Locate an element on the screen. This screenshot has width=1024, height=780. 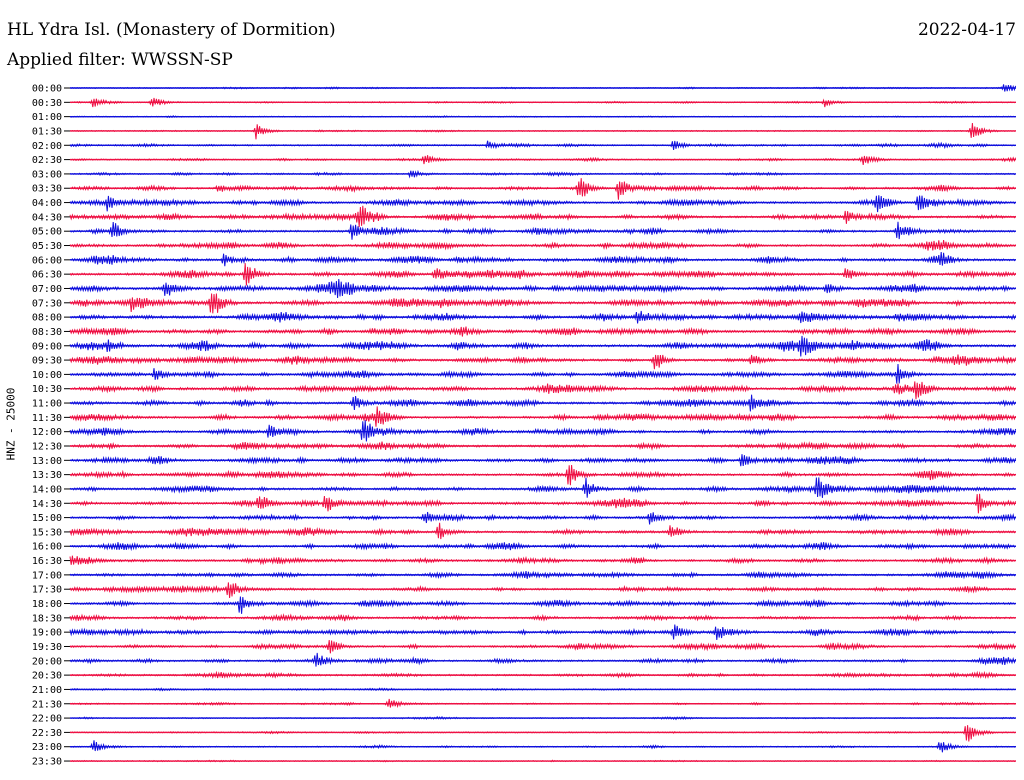
time-tick-label: 04:00 is located at coordinates (47, 203).